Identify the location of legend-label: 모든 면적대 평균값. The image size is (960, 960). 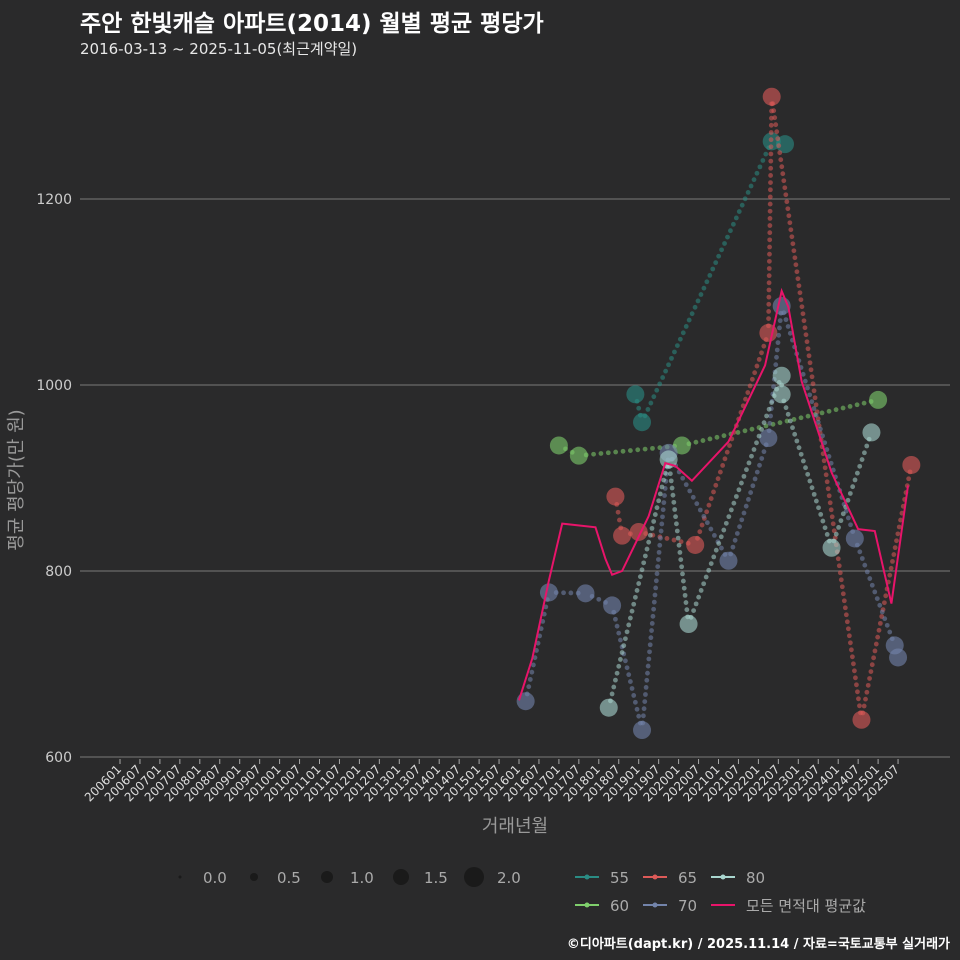
(806, 906).